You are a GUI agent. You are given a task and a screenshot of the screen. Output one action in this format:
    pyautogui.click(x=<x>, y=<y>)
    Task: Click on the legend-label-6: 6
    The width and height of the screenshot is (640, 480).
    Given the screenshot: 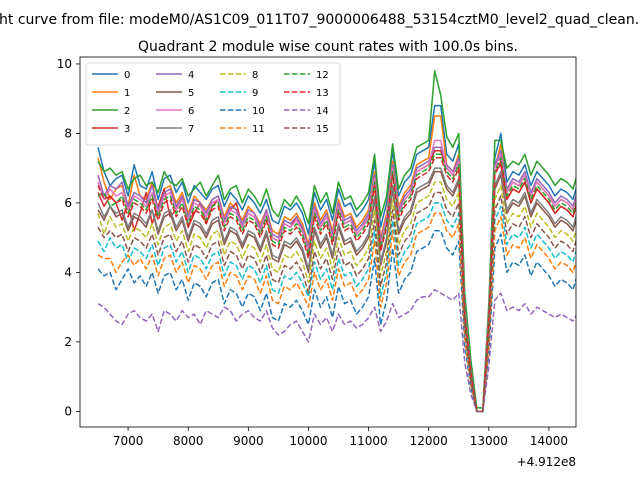 What is the action you would take?
    pyautogui.click(x=191, y=111)
    